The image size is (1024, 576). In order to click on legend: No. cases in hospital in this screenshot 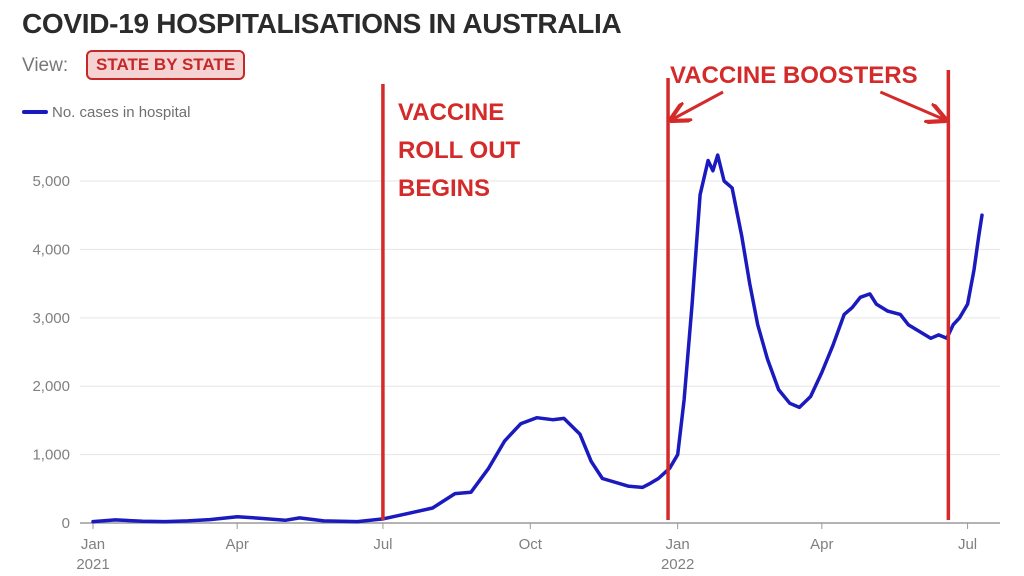, I will do `click(106, 112)`.